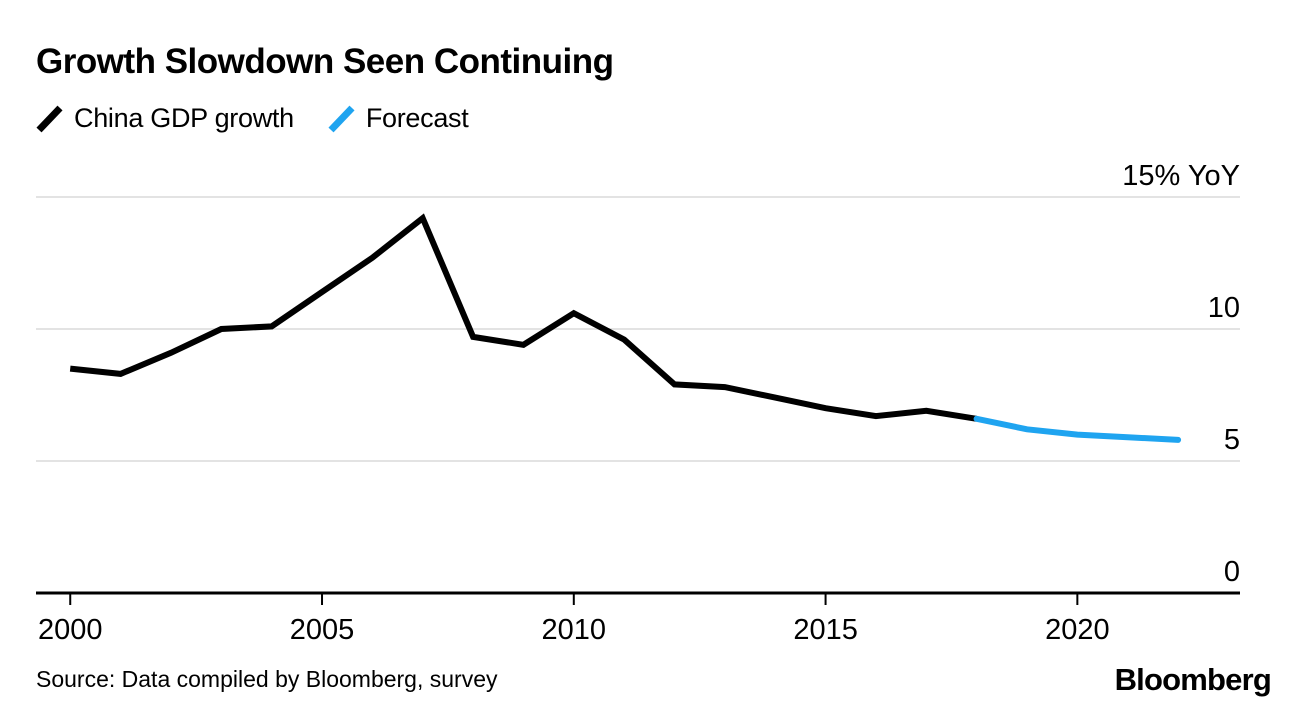 This screenshot has width=1296, height=716. Describe the element at coordinates (1232, 572) in the screenshot. I see `y-tick-label: 0` at that location.